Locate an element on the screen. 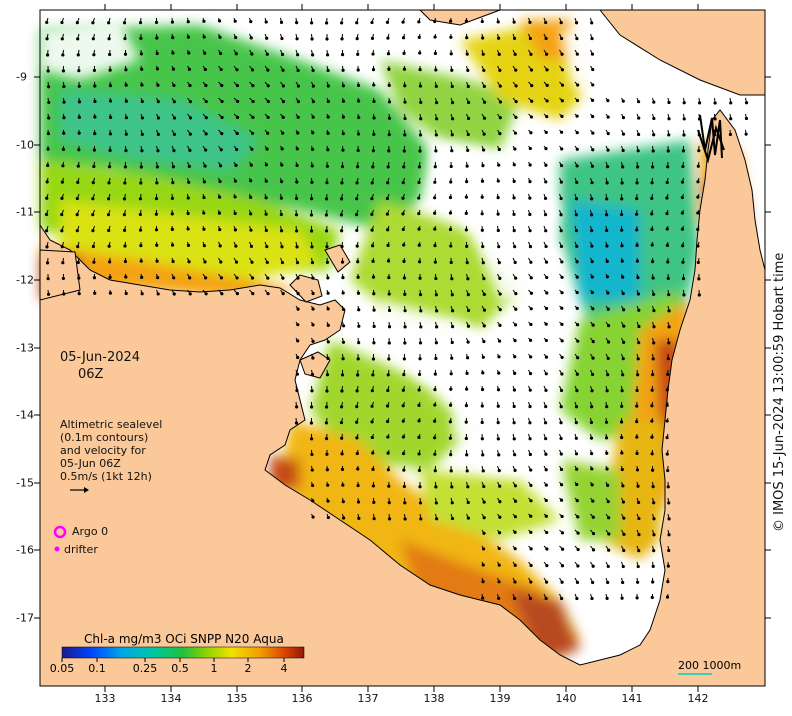  y-tick-label: -11 is located at coordinates (25, 212).